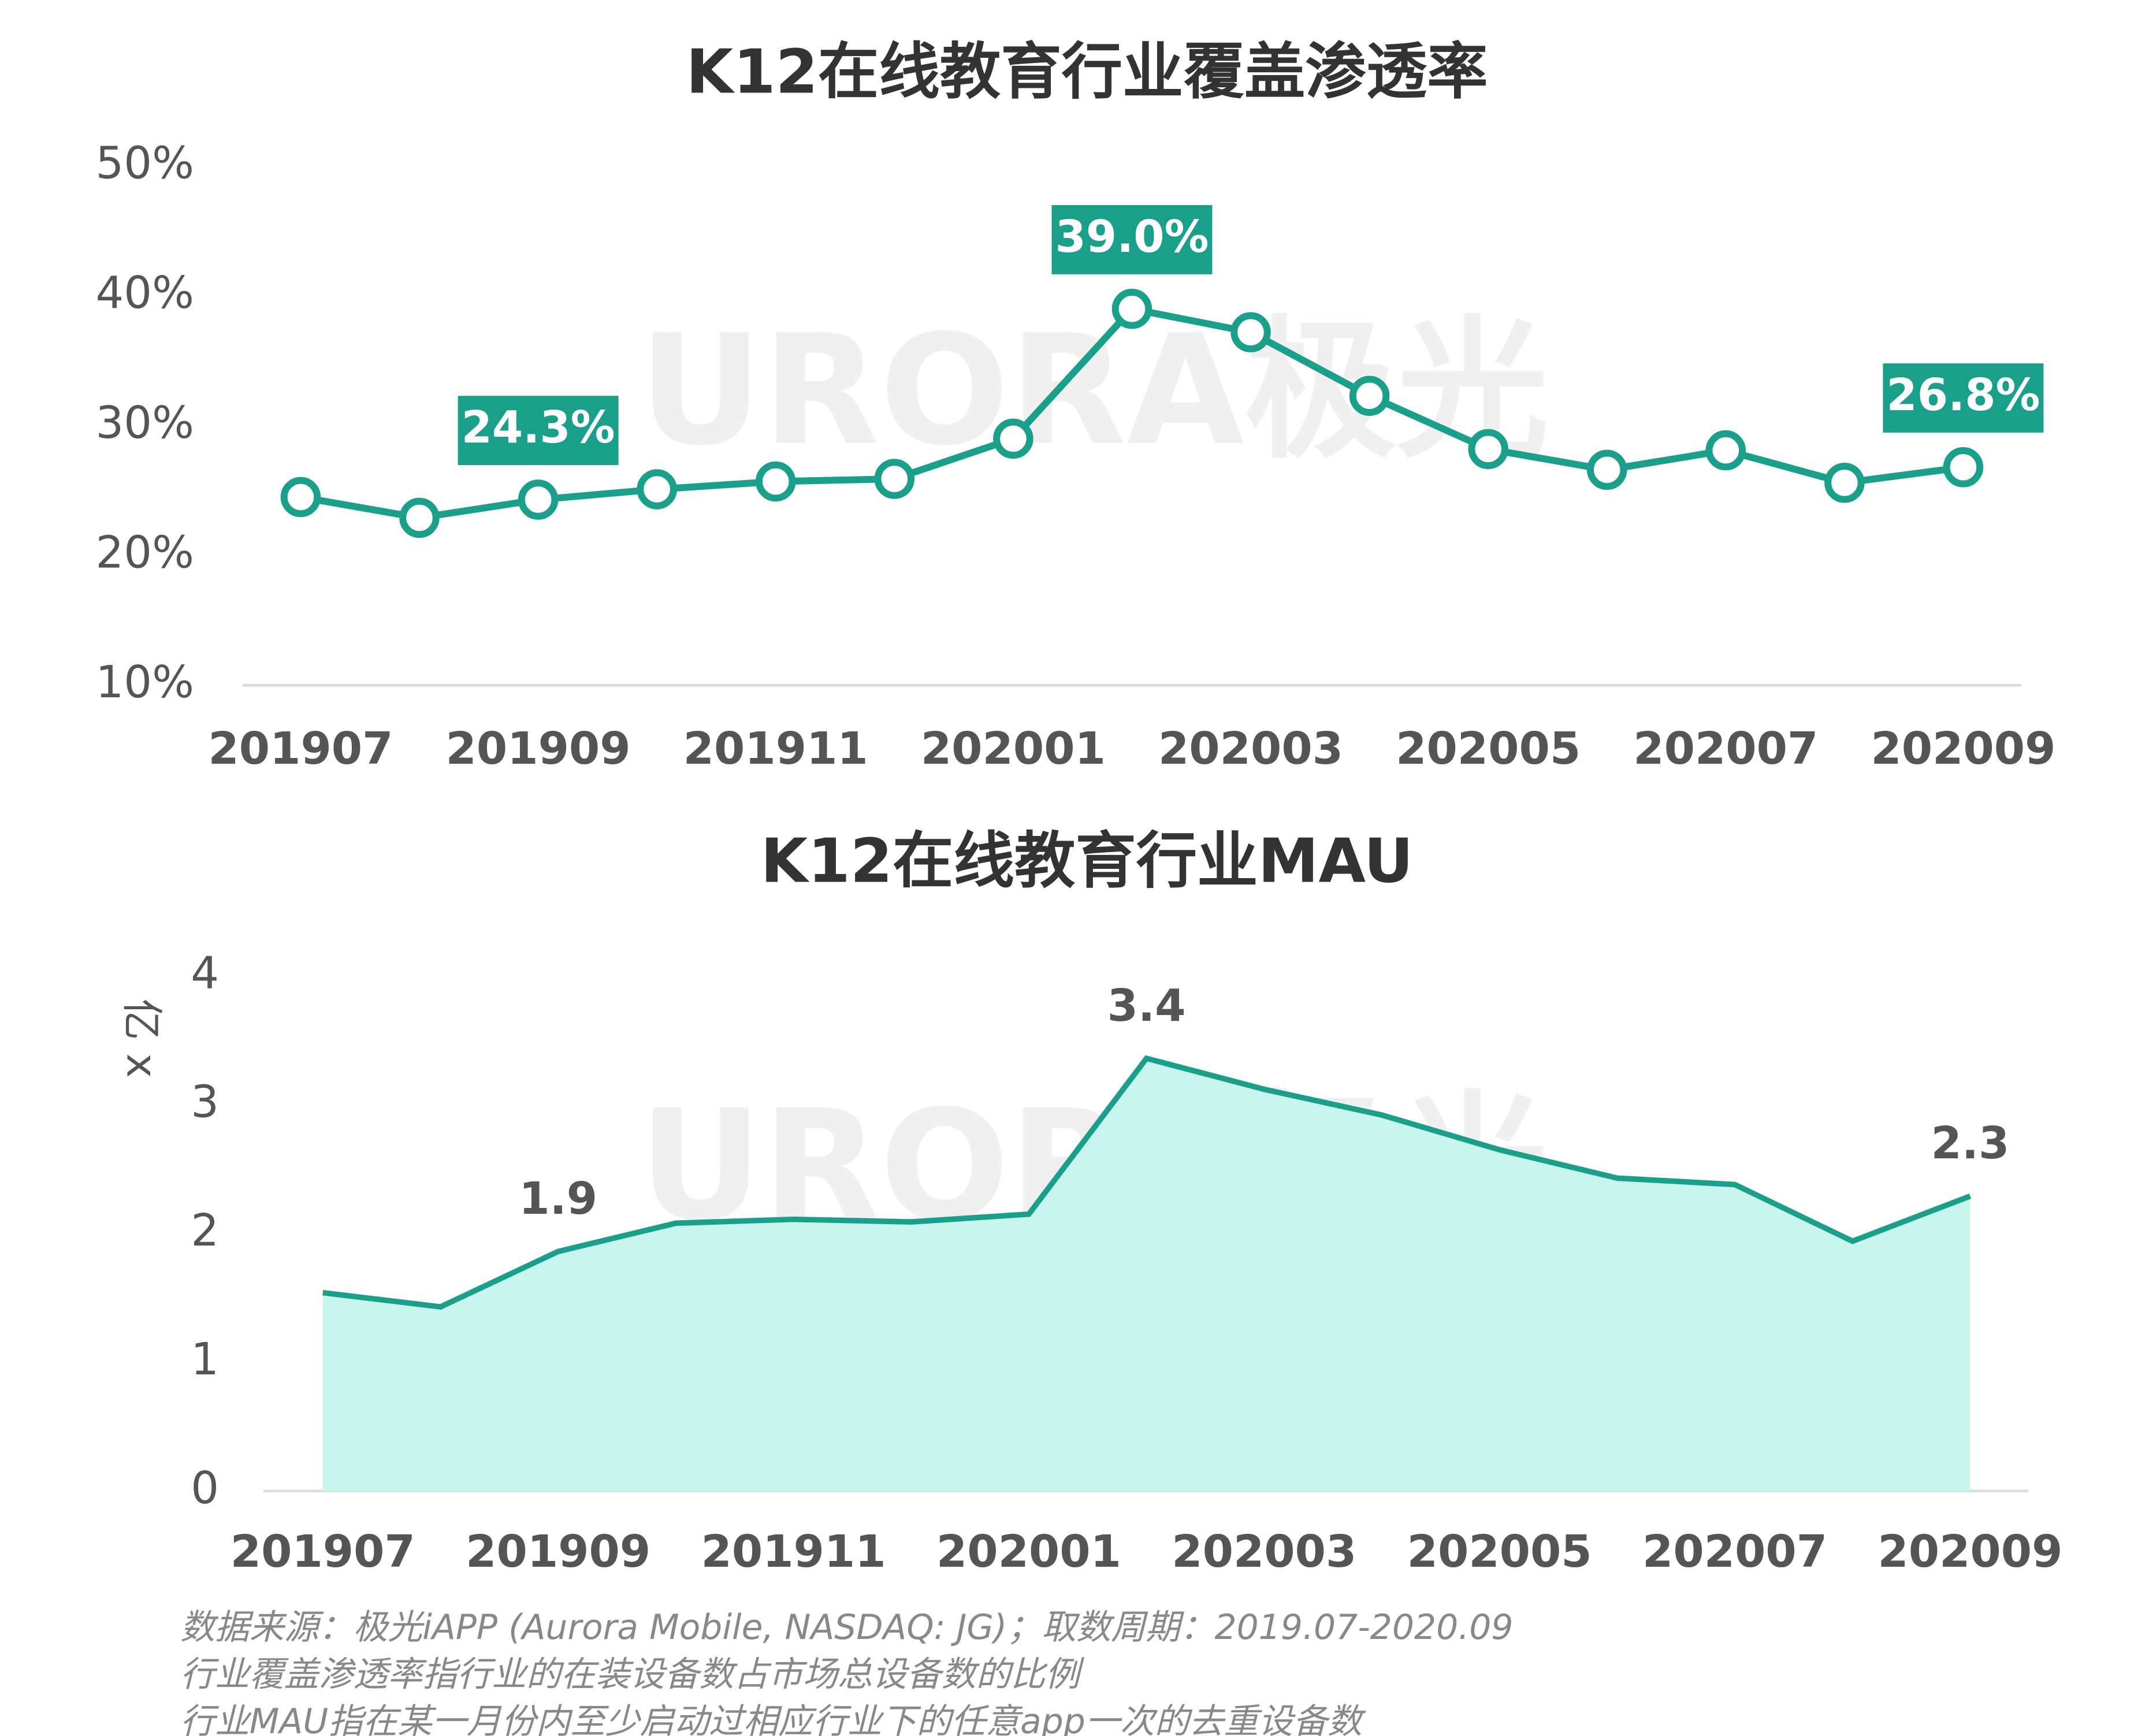 This screenshot has width=2149, height=1736. Describe the element at coordinates (145, 553) in the screenshot. I see `y-tick-label: 20%` at that location.